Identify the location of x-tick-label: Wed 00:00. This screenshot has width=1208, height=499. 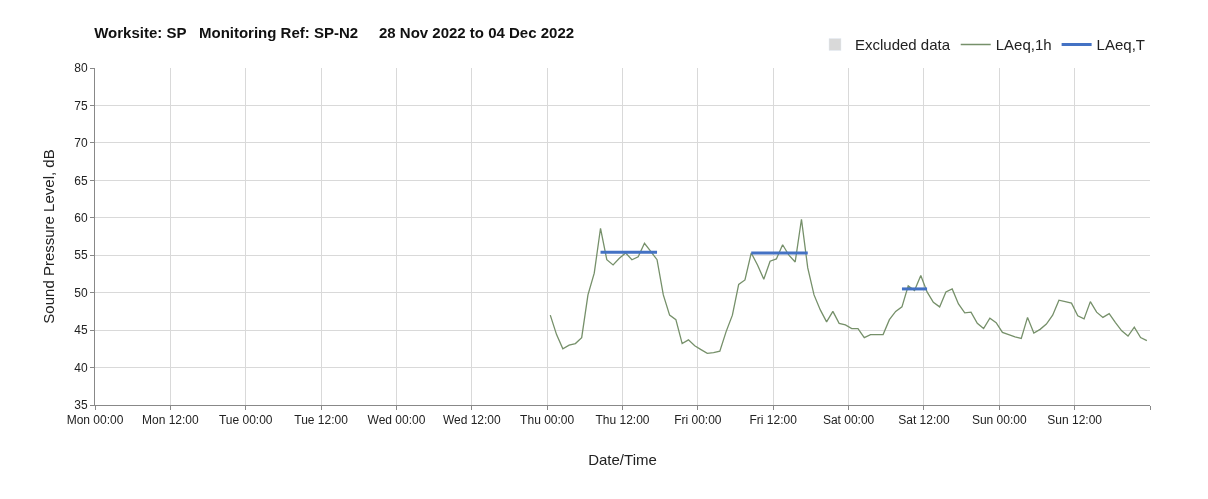
(396, 420).